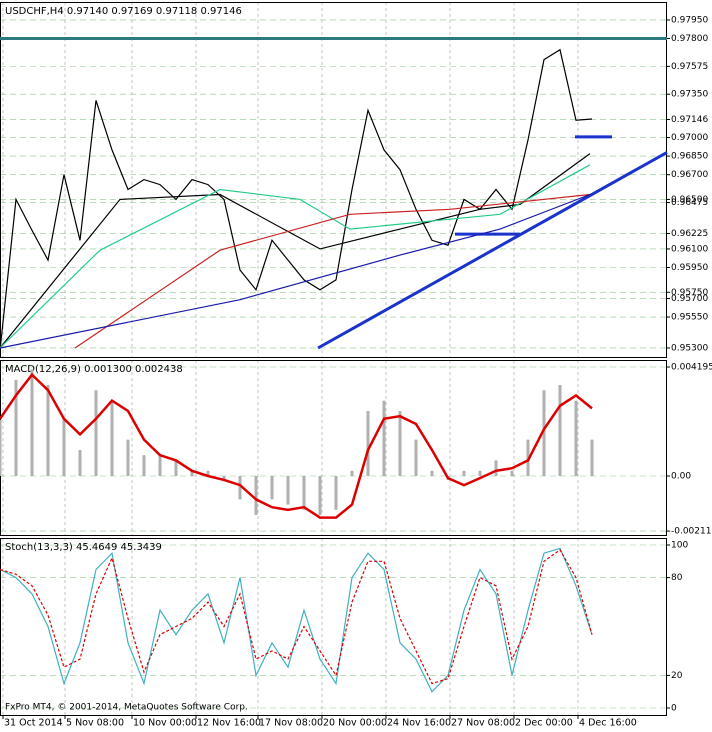  I want to click on y-tick-label: 0.97950, so click(689, 20).